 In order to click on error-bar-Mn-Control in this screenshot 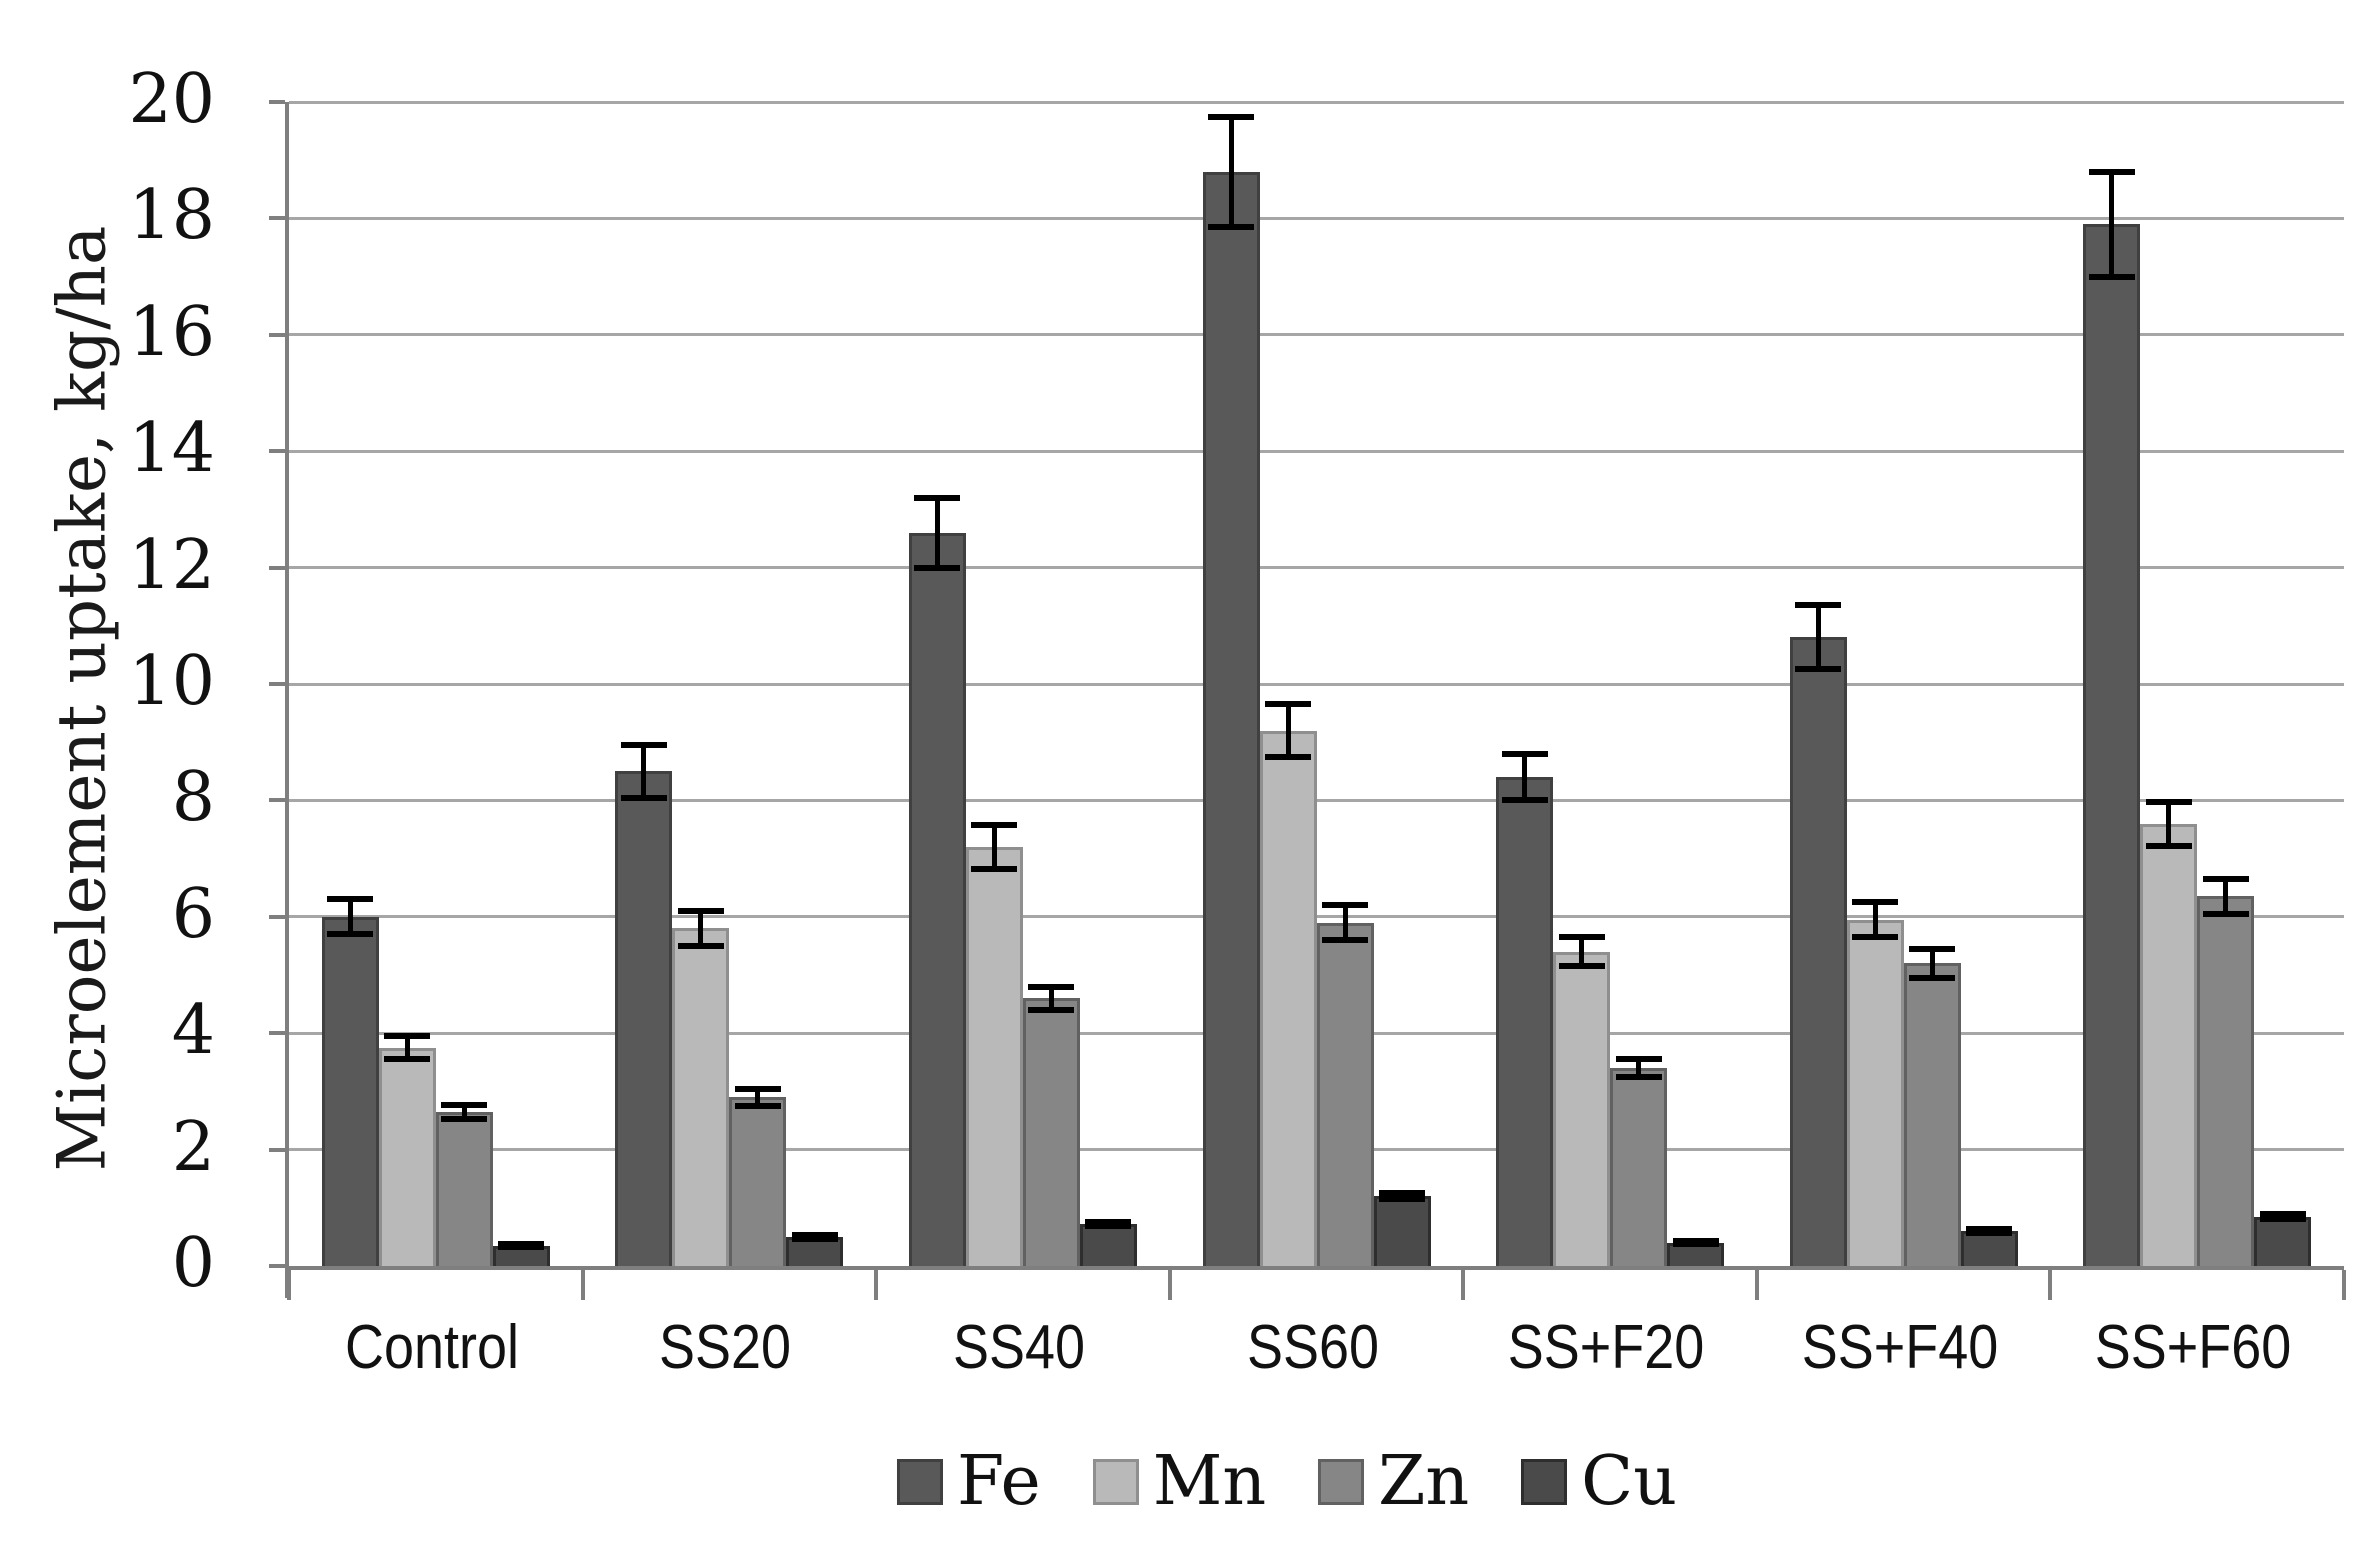, I will do `click(407, 1048)`.